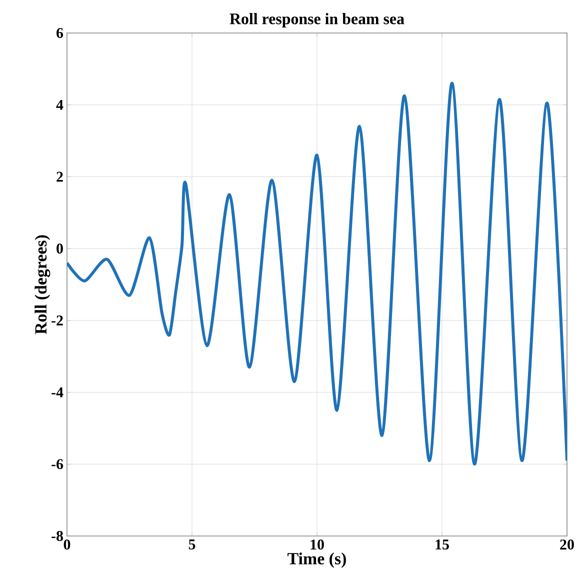  What do you see at coordinates (58, 464) in the screenshot?
I see `y-tick-label: -6` at bounding box center [58, 464].